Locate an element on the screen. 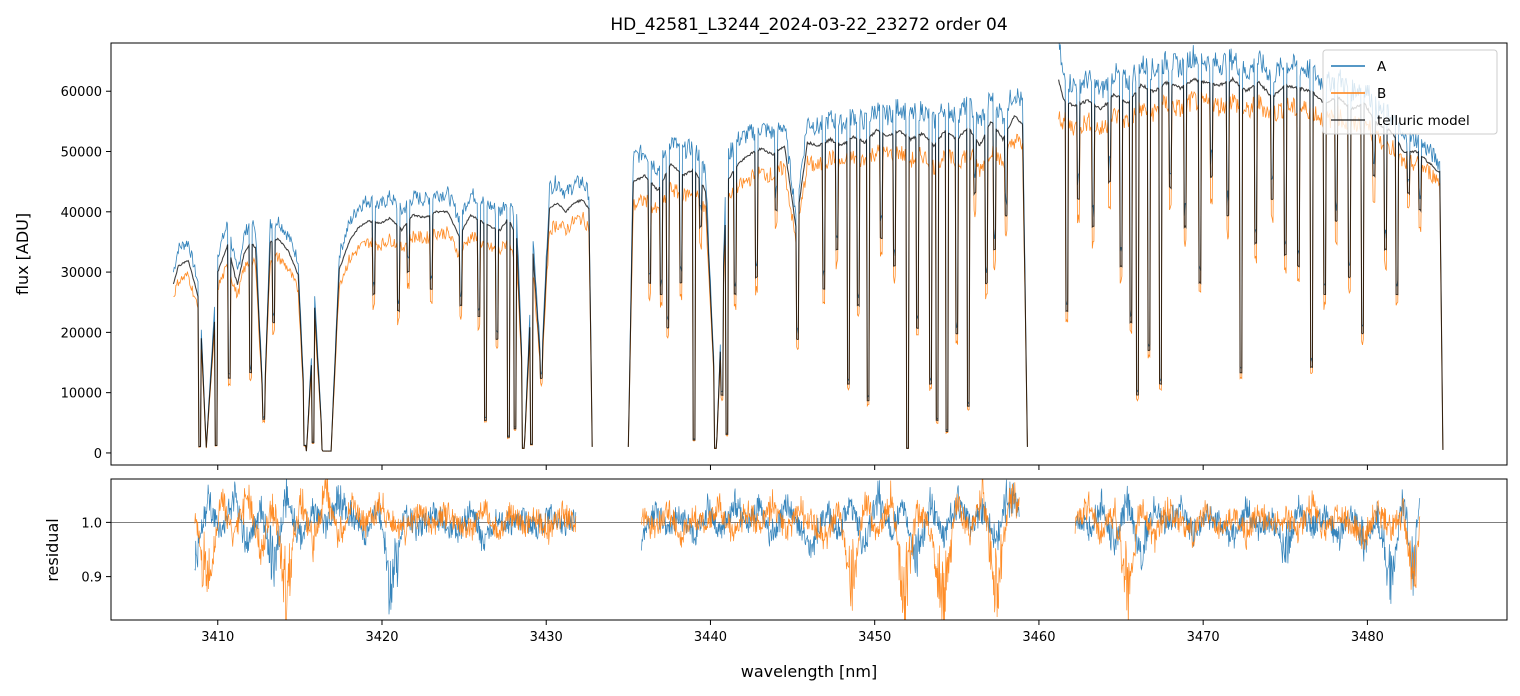 Image resolution: width=1520 pixels, height=696 pixels. top-y-tick-label: 50000 is located at coordinates (81, 153).